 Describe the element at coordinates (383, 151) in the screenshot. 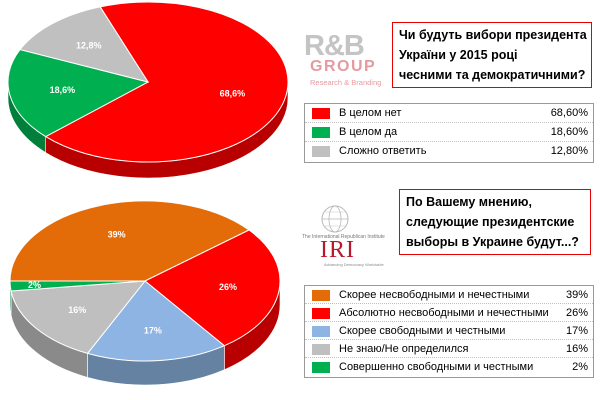

I see `legend-label: Сложно ответить` at that location.